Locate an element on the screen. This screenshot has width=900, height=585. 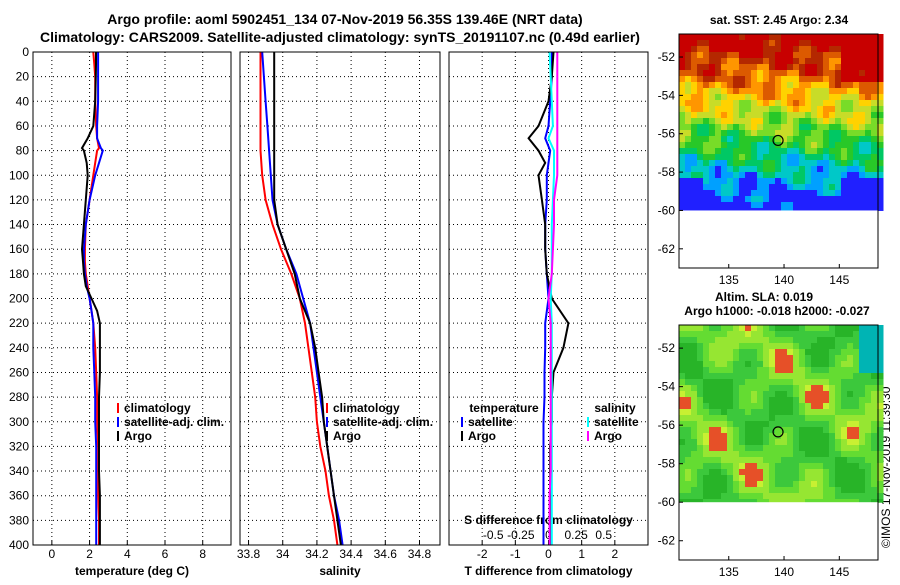
sst-map-ytick-label: -52 is located at coordinates (667, 57).